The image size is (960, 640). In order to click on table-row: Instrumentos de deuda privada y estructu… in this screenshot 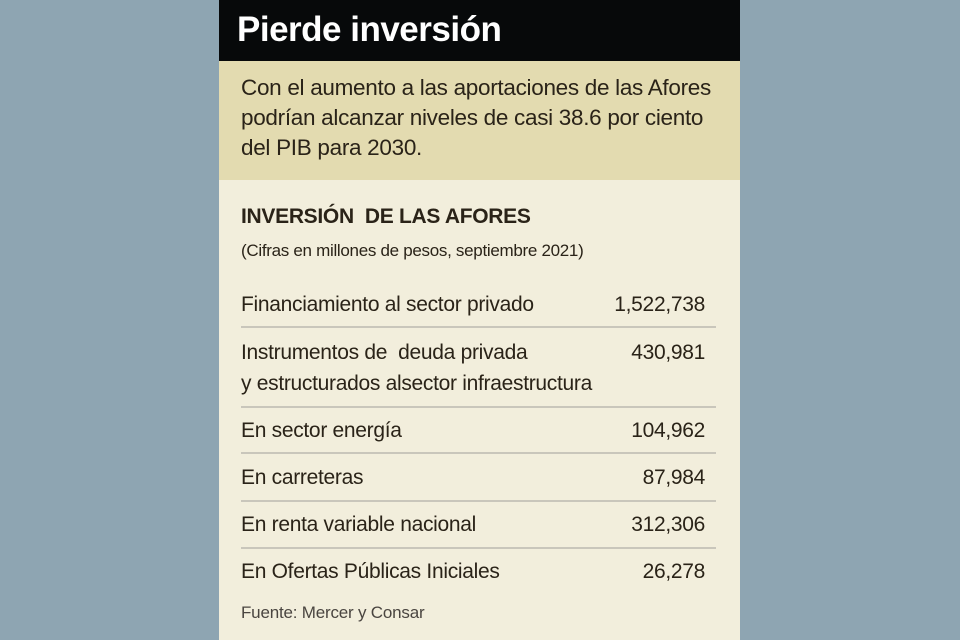, I will do `click(478, 368)`.